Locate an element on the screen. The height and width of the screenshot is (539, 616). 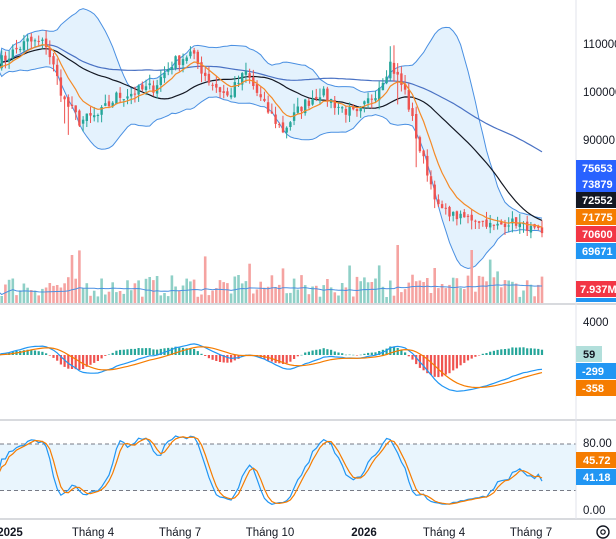
svg-text: 59 is located at coordinates (589, 355).